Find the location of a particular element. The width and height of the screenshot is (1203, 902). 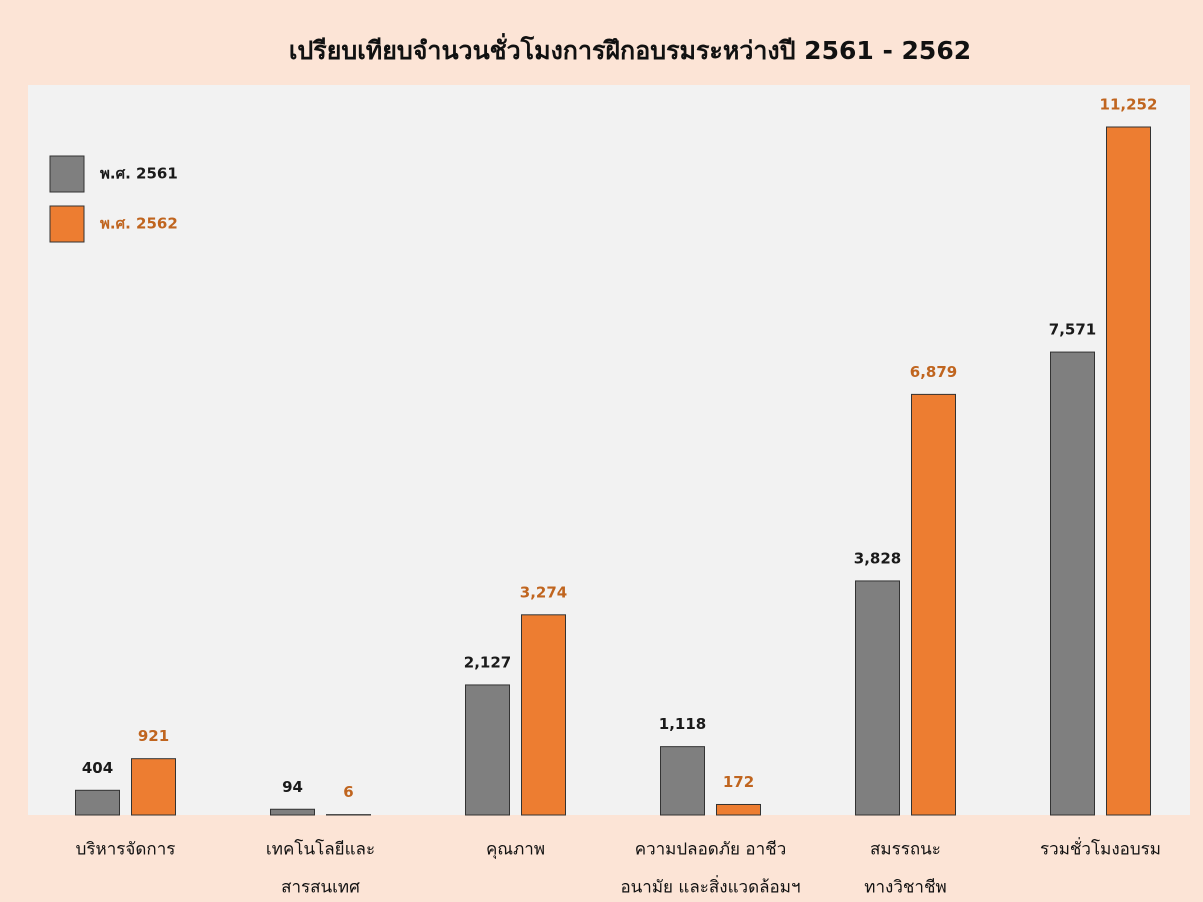

x-tick-label: รวมชั่วโมงอบรม is located at coordinates (1100, 848).